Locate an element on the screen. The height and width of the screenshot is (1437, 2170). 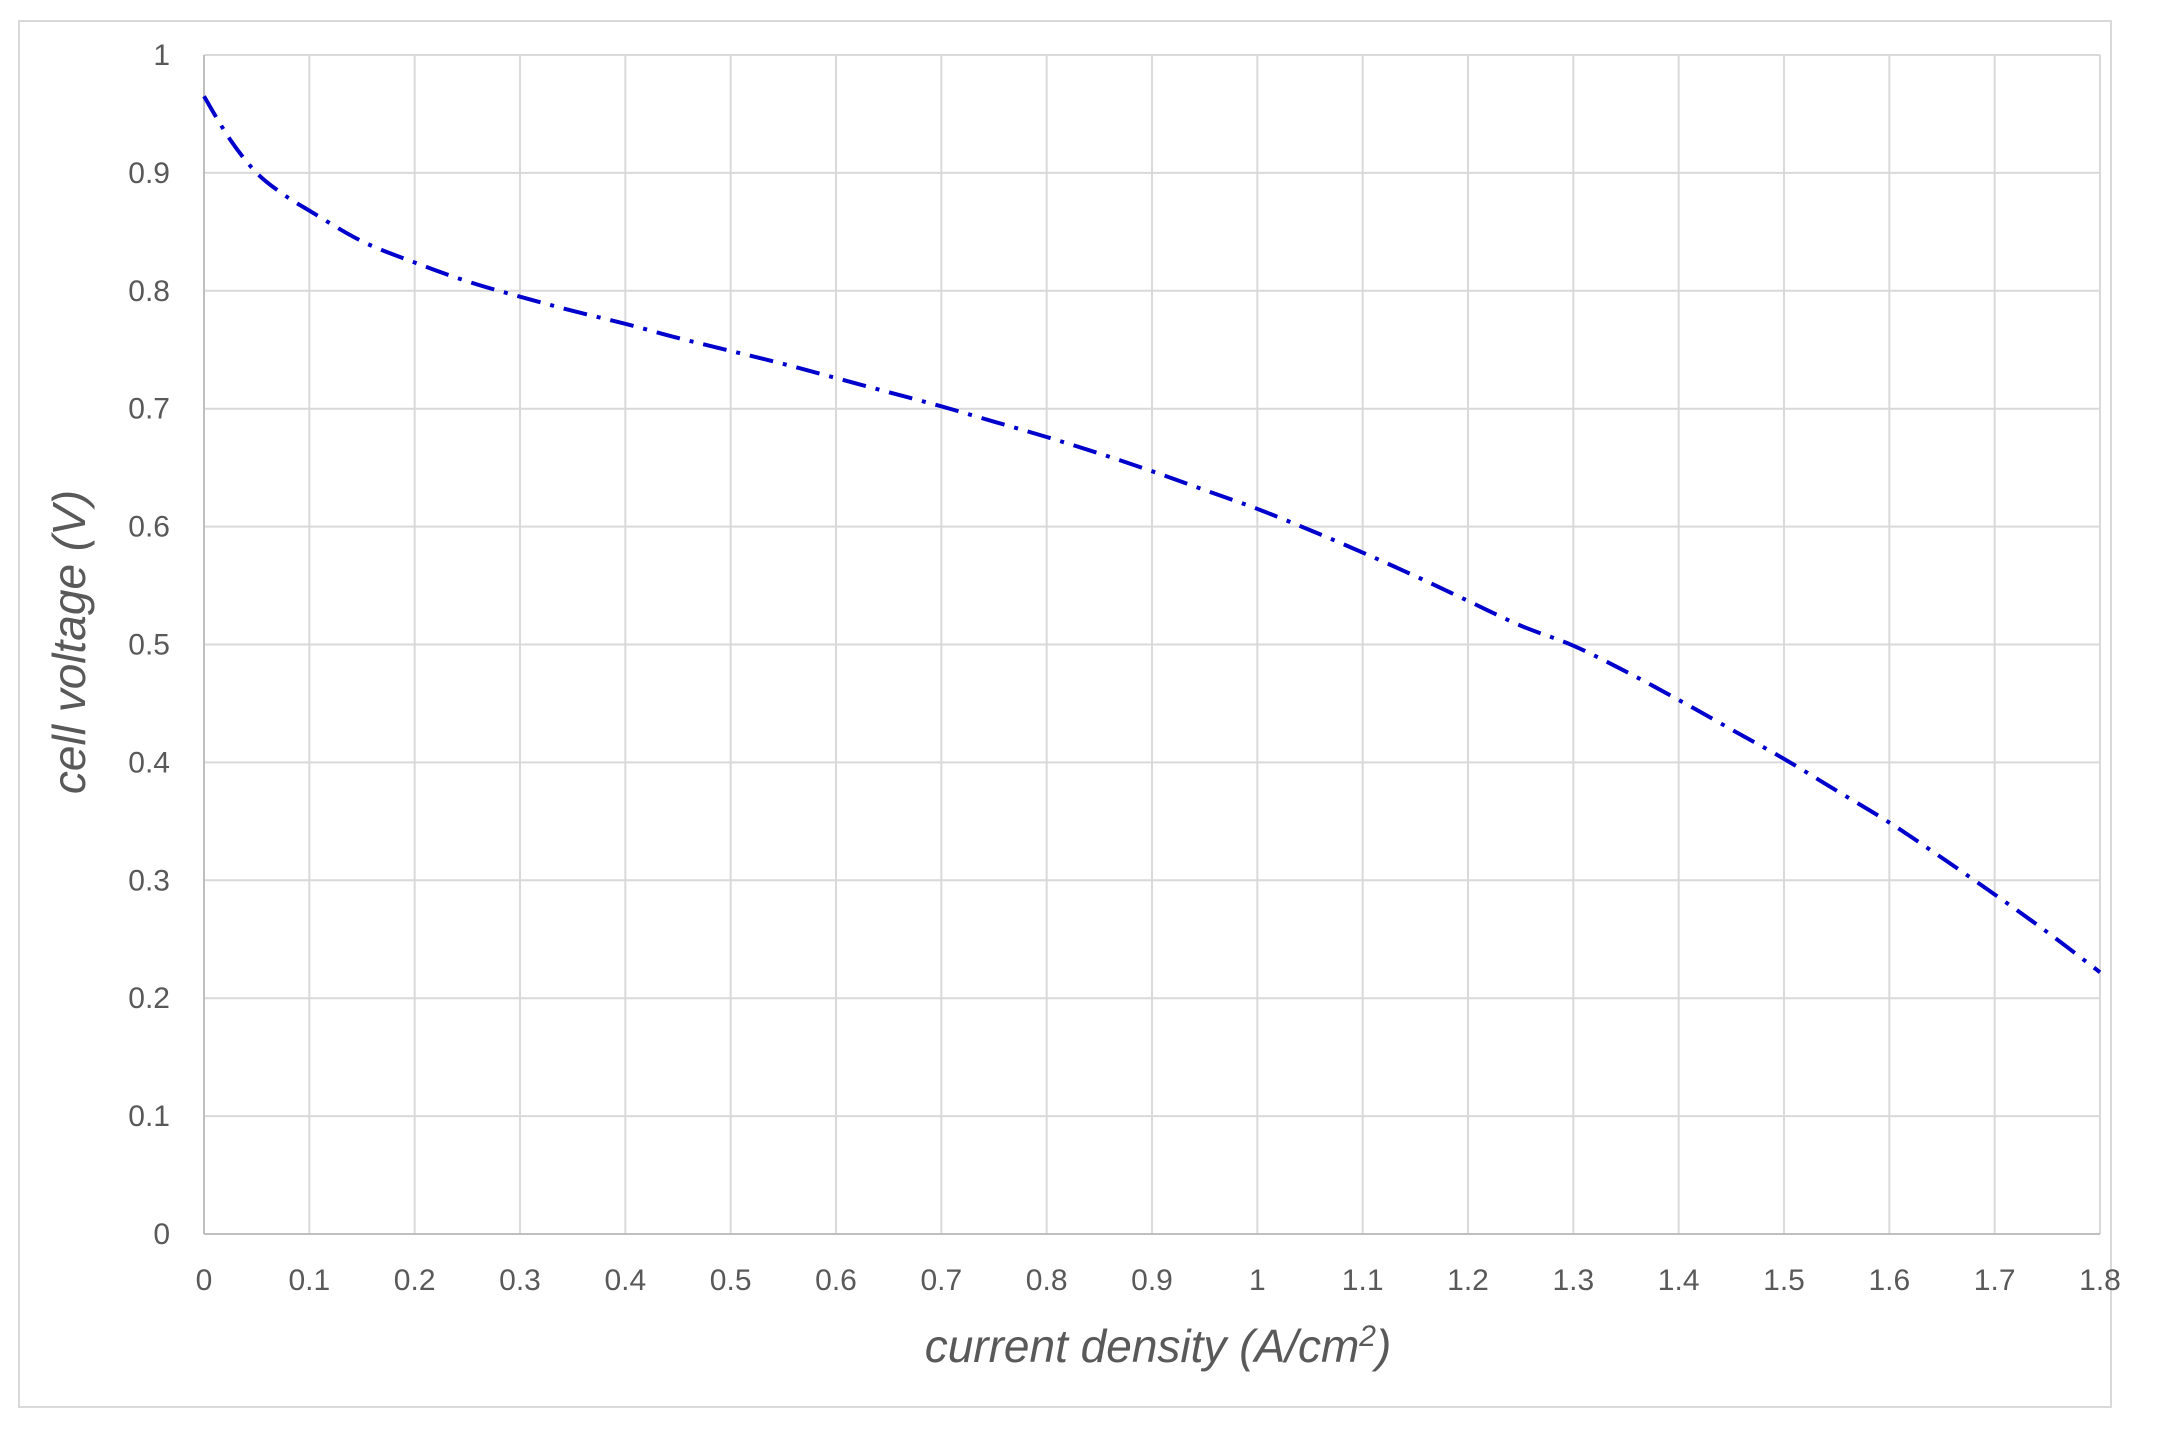
x-tick-label: 1.1 is located at coordinates (1363, 1280).